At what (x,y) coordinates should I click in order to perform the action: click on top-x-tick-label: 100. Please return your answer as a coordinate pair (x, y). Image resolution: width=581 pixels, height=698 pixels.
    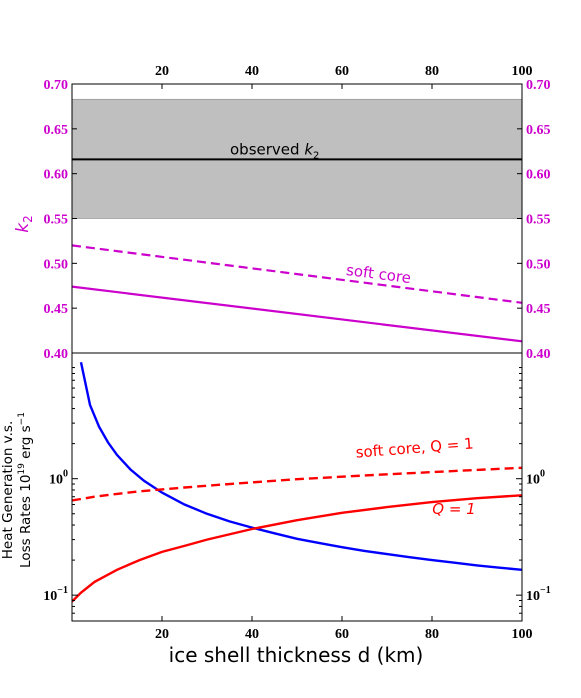
    Looking at the image, I should click on (522, 71).